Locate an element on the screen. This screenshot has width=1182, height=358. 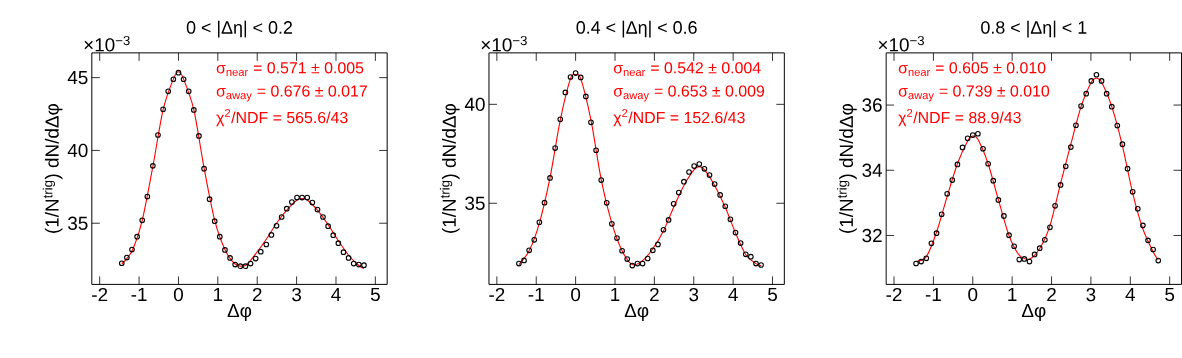
x-tick-label: 3 is located at coordinates (297, 294).